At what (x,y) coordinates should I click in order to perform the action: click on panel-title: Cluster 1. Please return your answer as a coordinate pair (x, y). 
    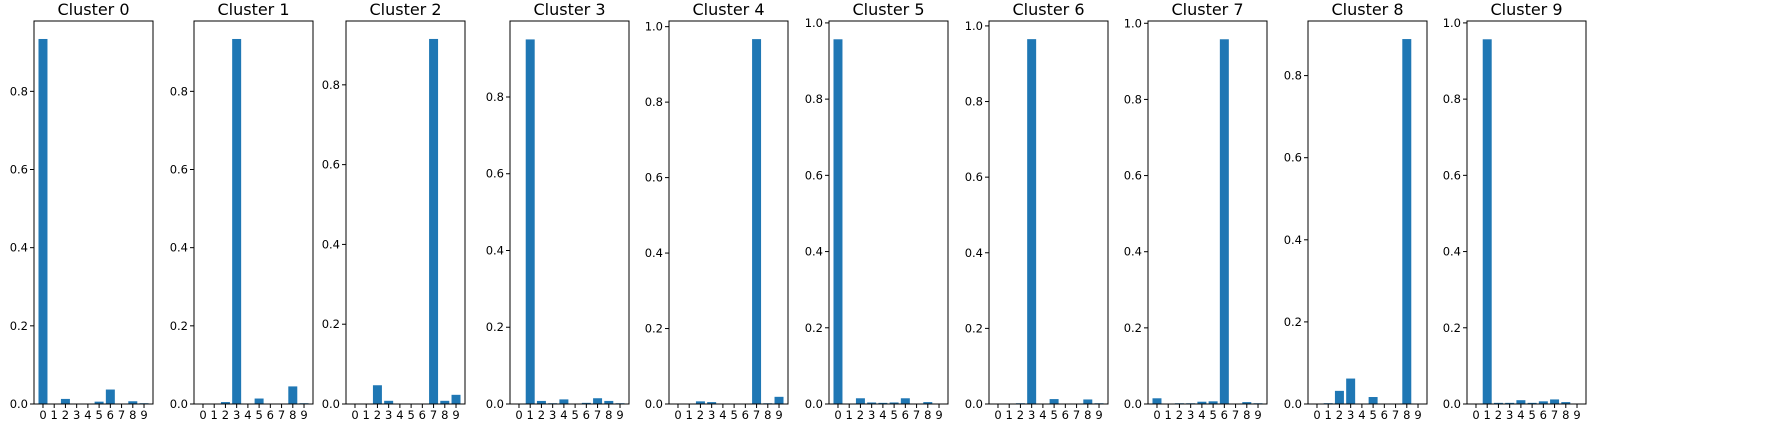
    Looking at the image, I should click on (253, 9).